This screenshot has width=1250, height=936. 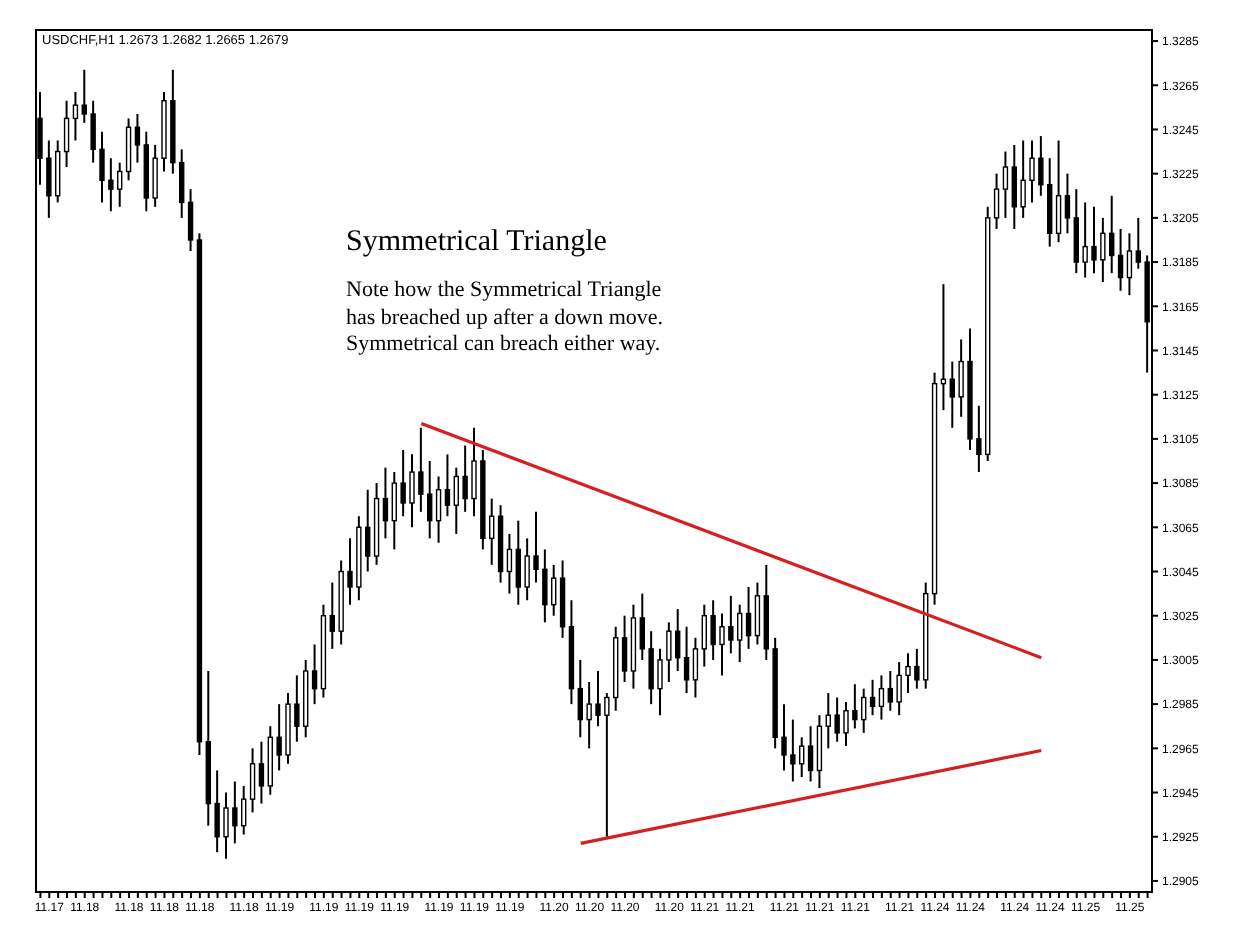 What do you see at coordinates (506, 318) in the screenshot?
I see `annotation: Note how the Symmetrical Triangle has breached up after a down move. Symmetrical can breach either way.` at bounding box center [506, 318].